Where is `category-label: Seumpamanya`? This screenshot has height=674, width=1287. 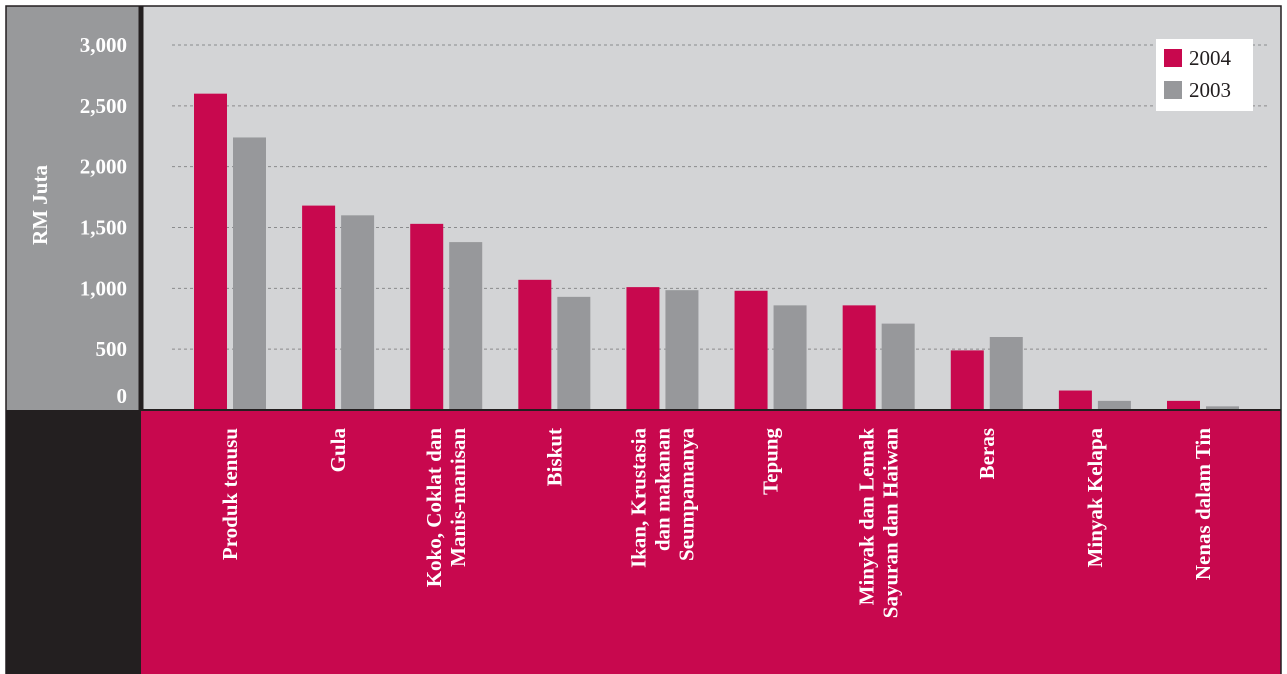
category-label: Seumpamanya is located at coordinates (686, 495).